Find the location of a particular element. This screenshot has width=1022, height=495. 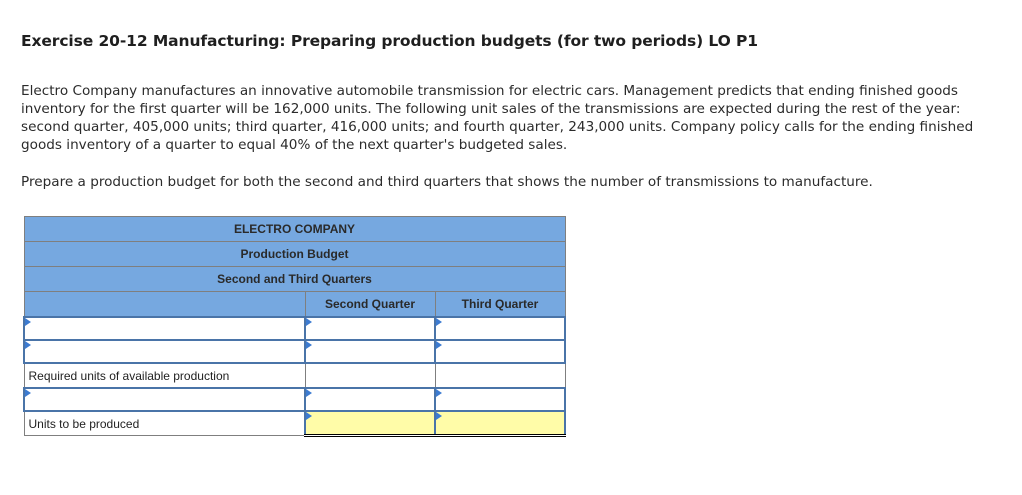

table-row: Required units of available production is located at coordinates (294, 375).